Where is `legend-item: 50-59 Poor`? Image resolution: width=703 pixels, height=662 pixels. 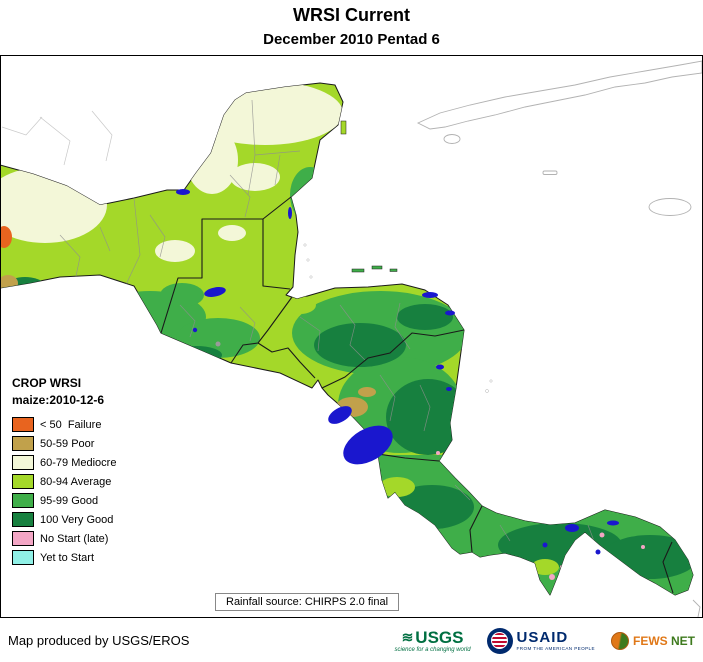
legend-item: 50-59 Poor is located at coordinates (87, 443).